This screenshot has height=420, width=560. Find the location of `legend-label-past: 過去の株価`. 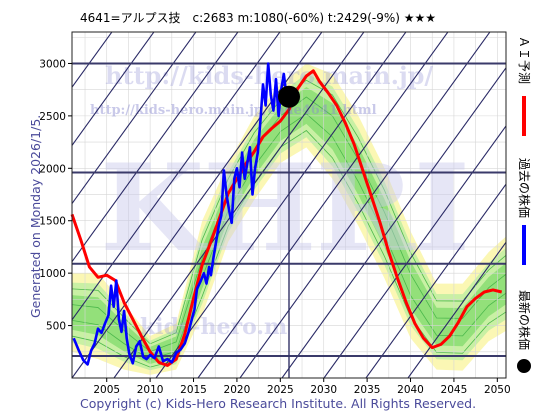

legend-label-past: 過去の株価 is located at coordinates (524, 188).